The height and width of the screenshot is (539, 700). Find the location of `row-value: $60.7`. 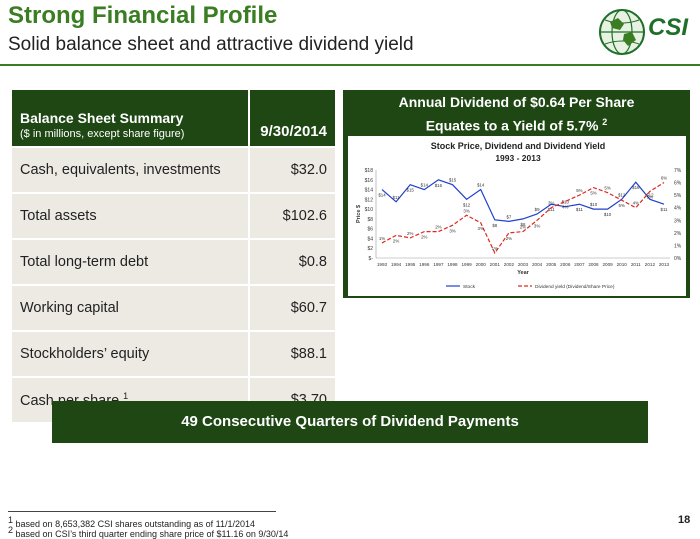

row-value: $60.7 is located at coordinates (291, 307).